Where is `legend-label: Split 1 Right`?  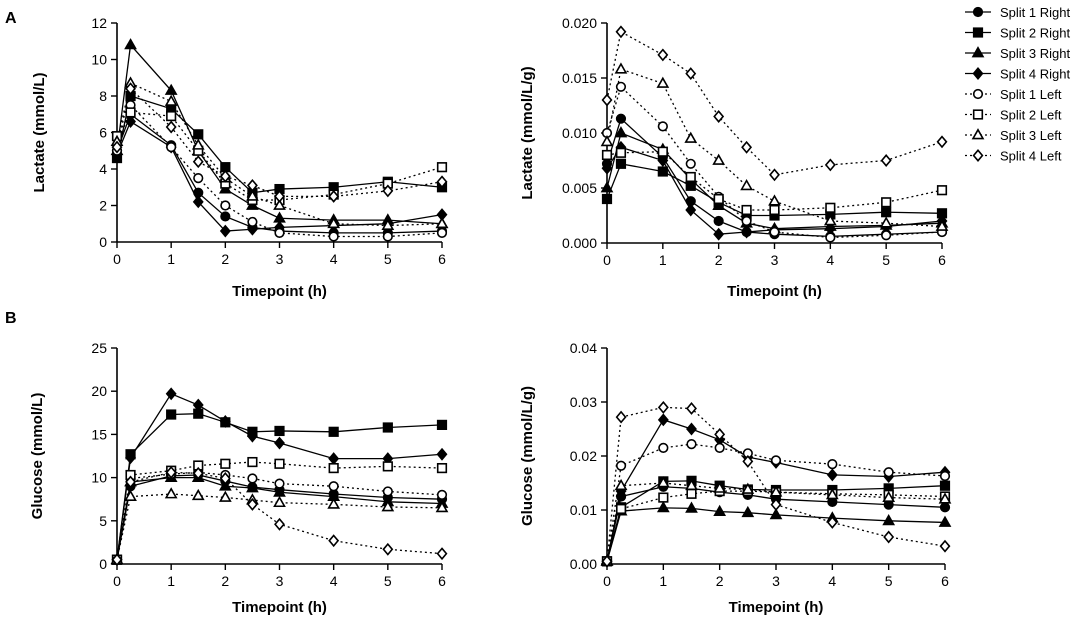 legend-label: Split 1 Right is located at coordinates (1035, 12).